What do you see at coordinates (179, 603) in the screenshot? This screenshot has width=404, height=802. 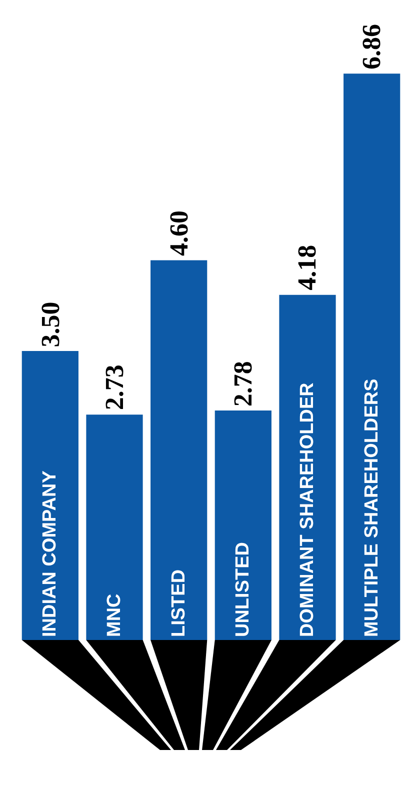 I see `x-tick-label: LISTED` at bounding box center [179, 603].